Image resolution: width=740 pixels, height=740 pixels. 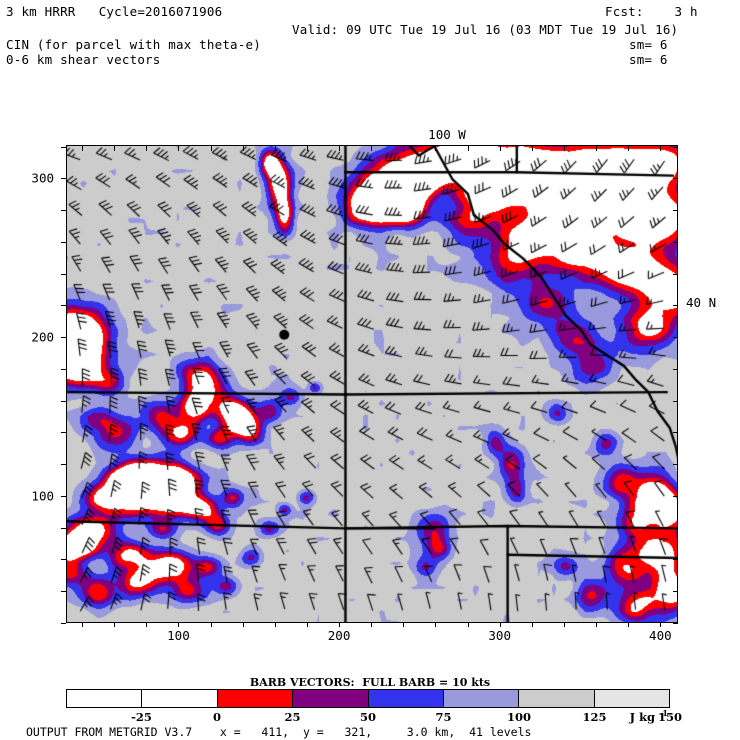 What do you see at coordinates (141, 717) in the screenshot?
I see `colorbar-tick--25: -25` at bounding box center [141, 717].